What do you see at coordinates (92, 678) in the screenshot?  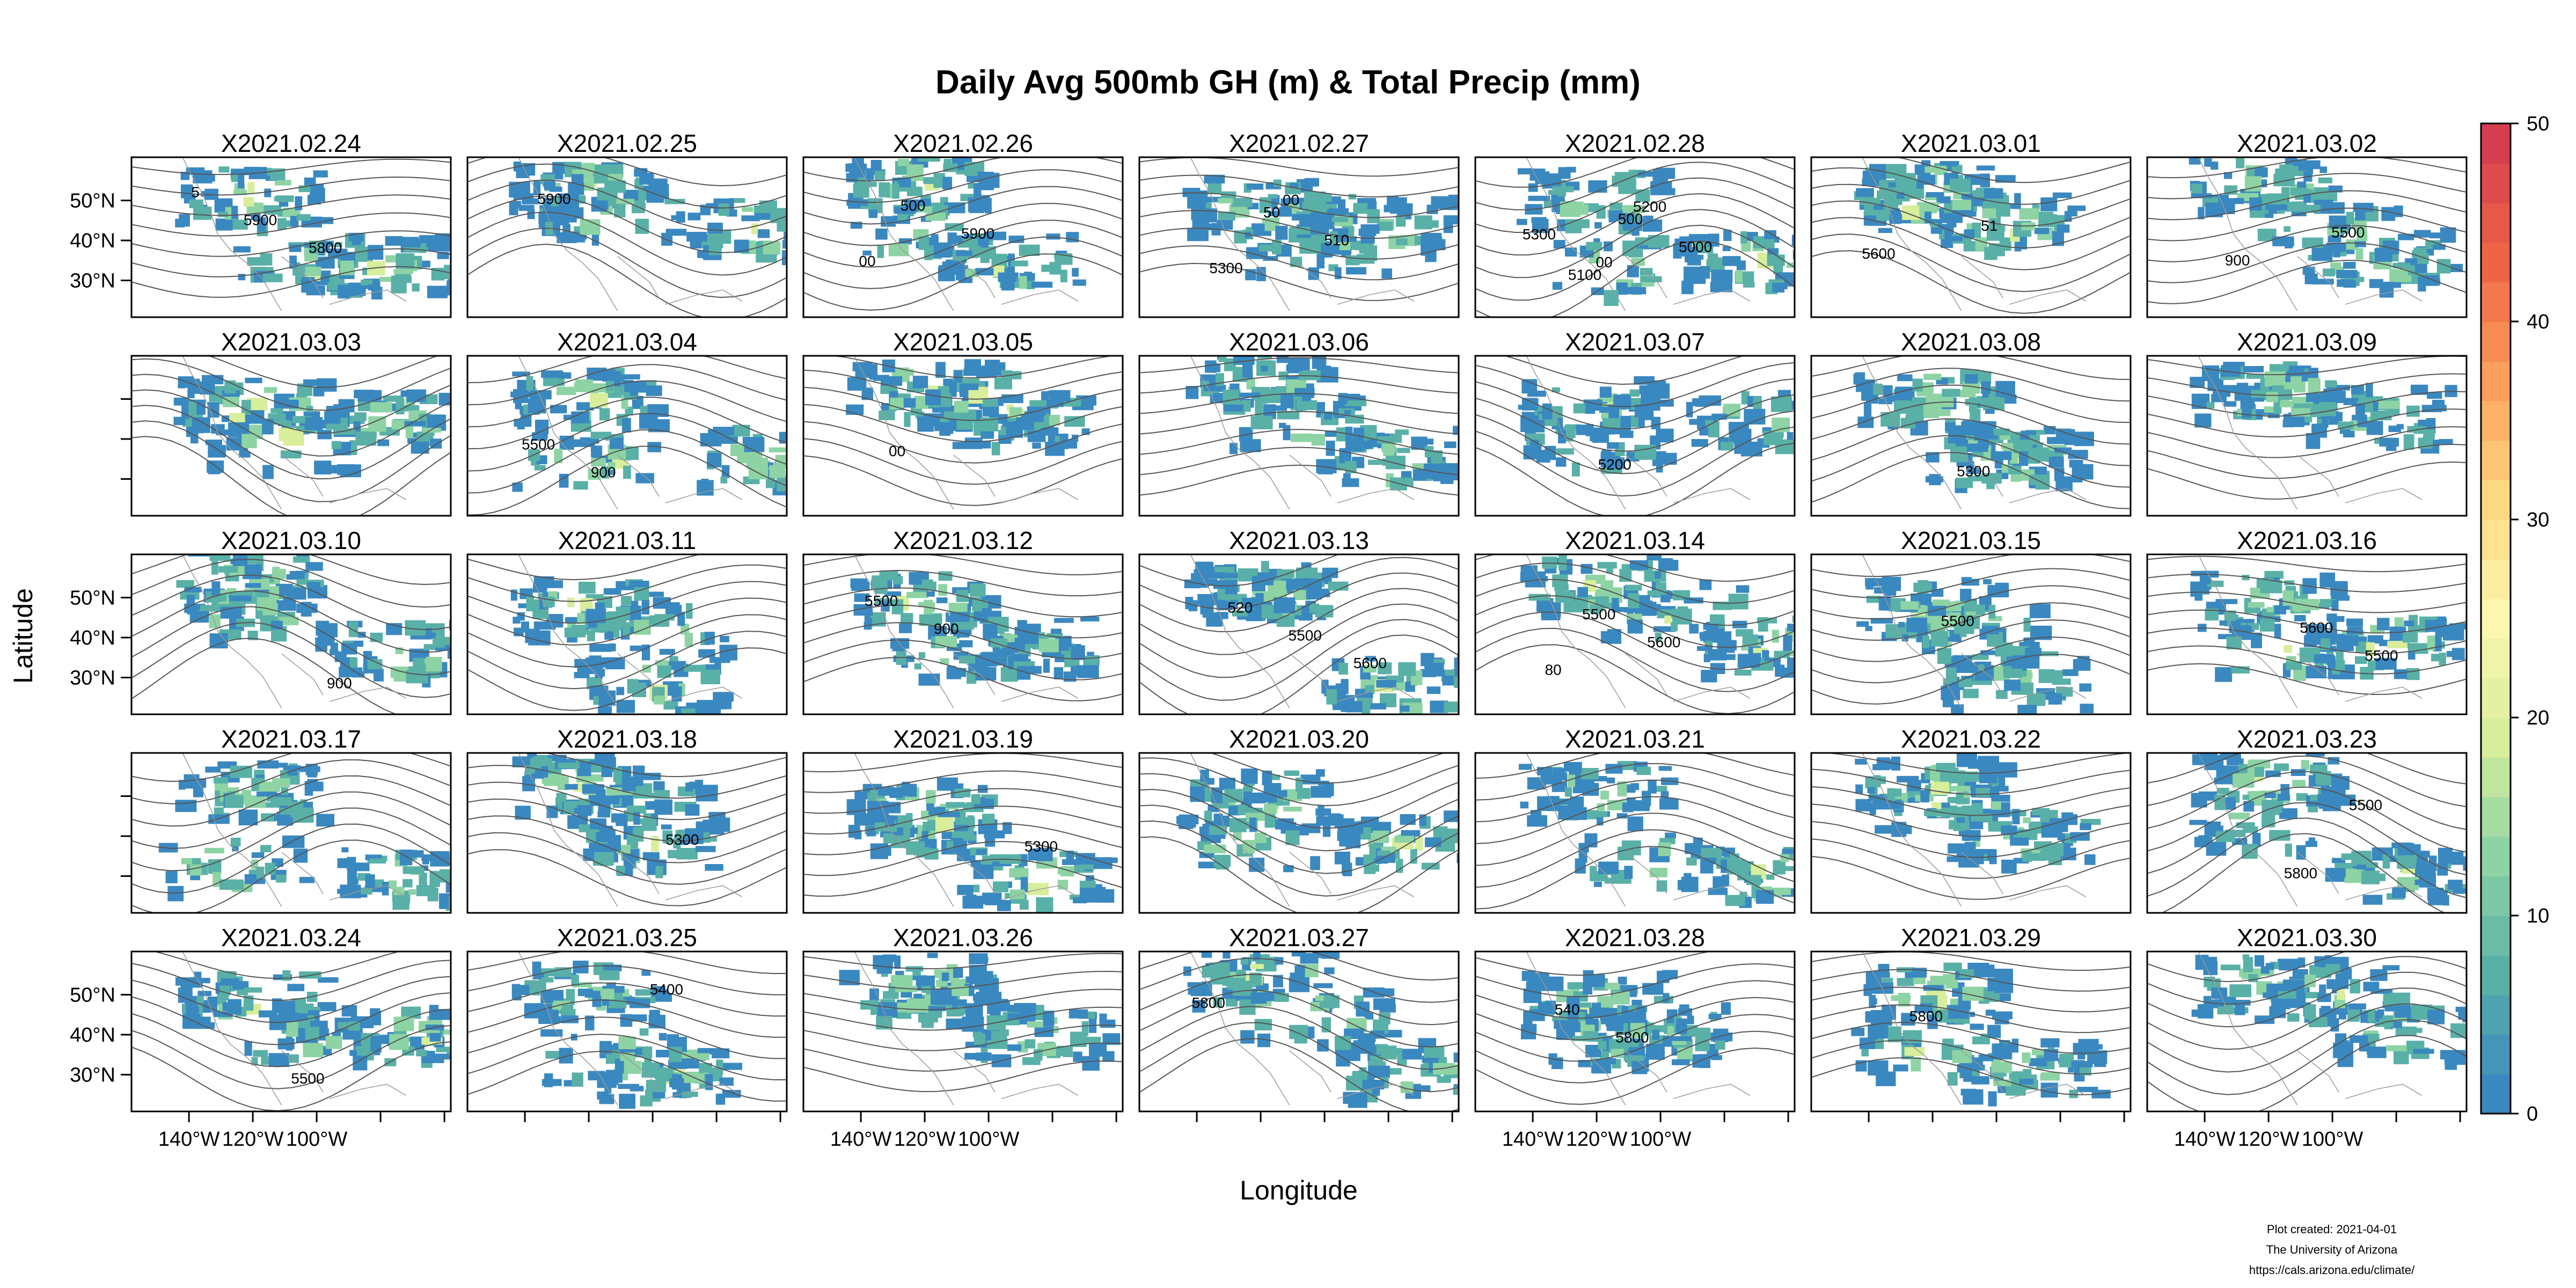 I see `lat-tick-label: 30°N` at bounding box center [92, 678].